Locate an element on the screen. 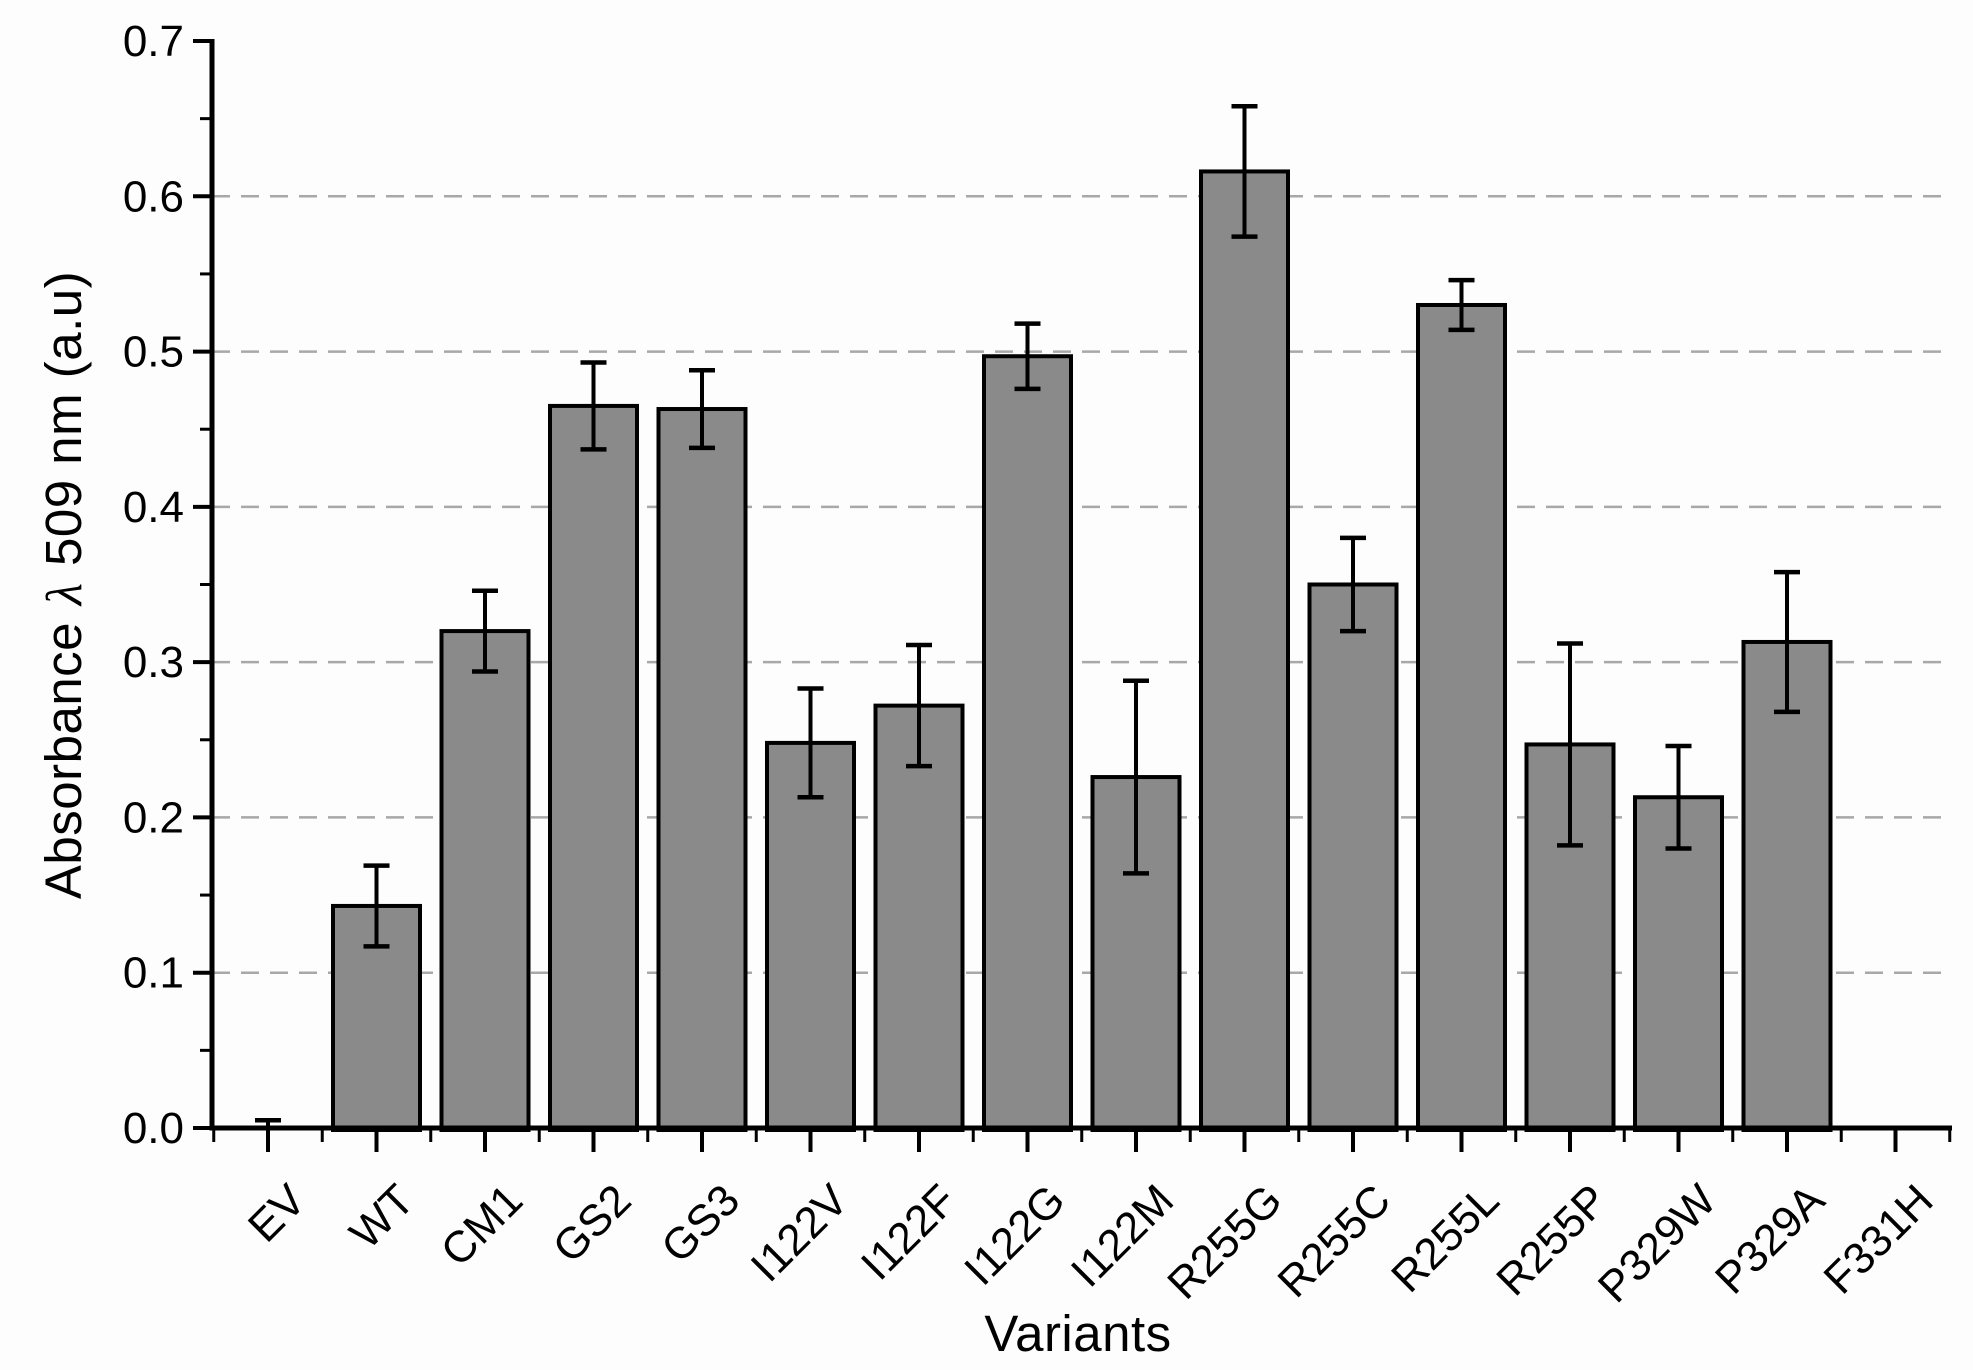 The height and width of the screenshot is (1370, 1973). x-tick-label-R255C: R255C is located at coordinates (1334, 1240).